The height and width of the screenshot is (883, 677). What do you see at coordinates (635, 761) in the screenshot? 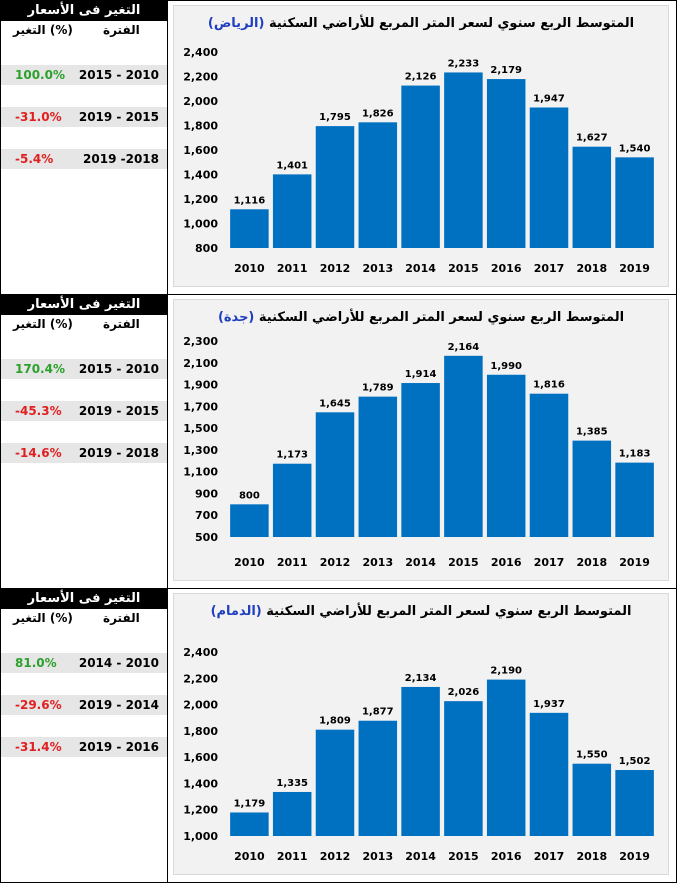
I see `data-label: 1,502` at bounding box center [635, 761].